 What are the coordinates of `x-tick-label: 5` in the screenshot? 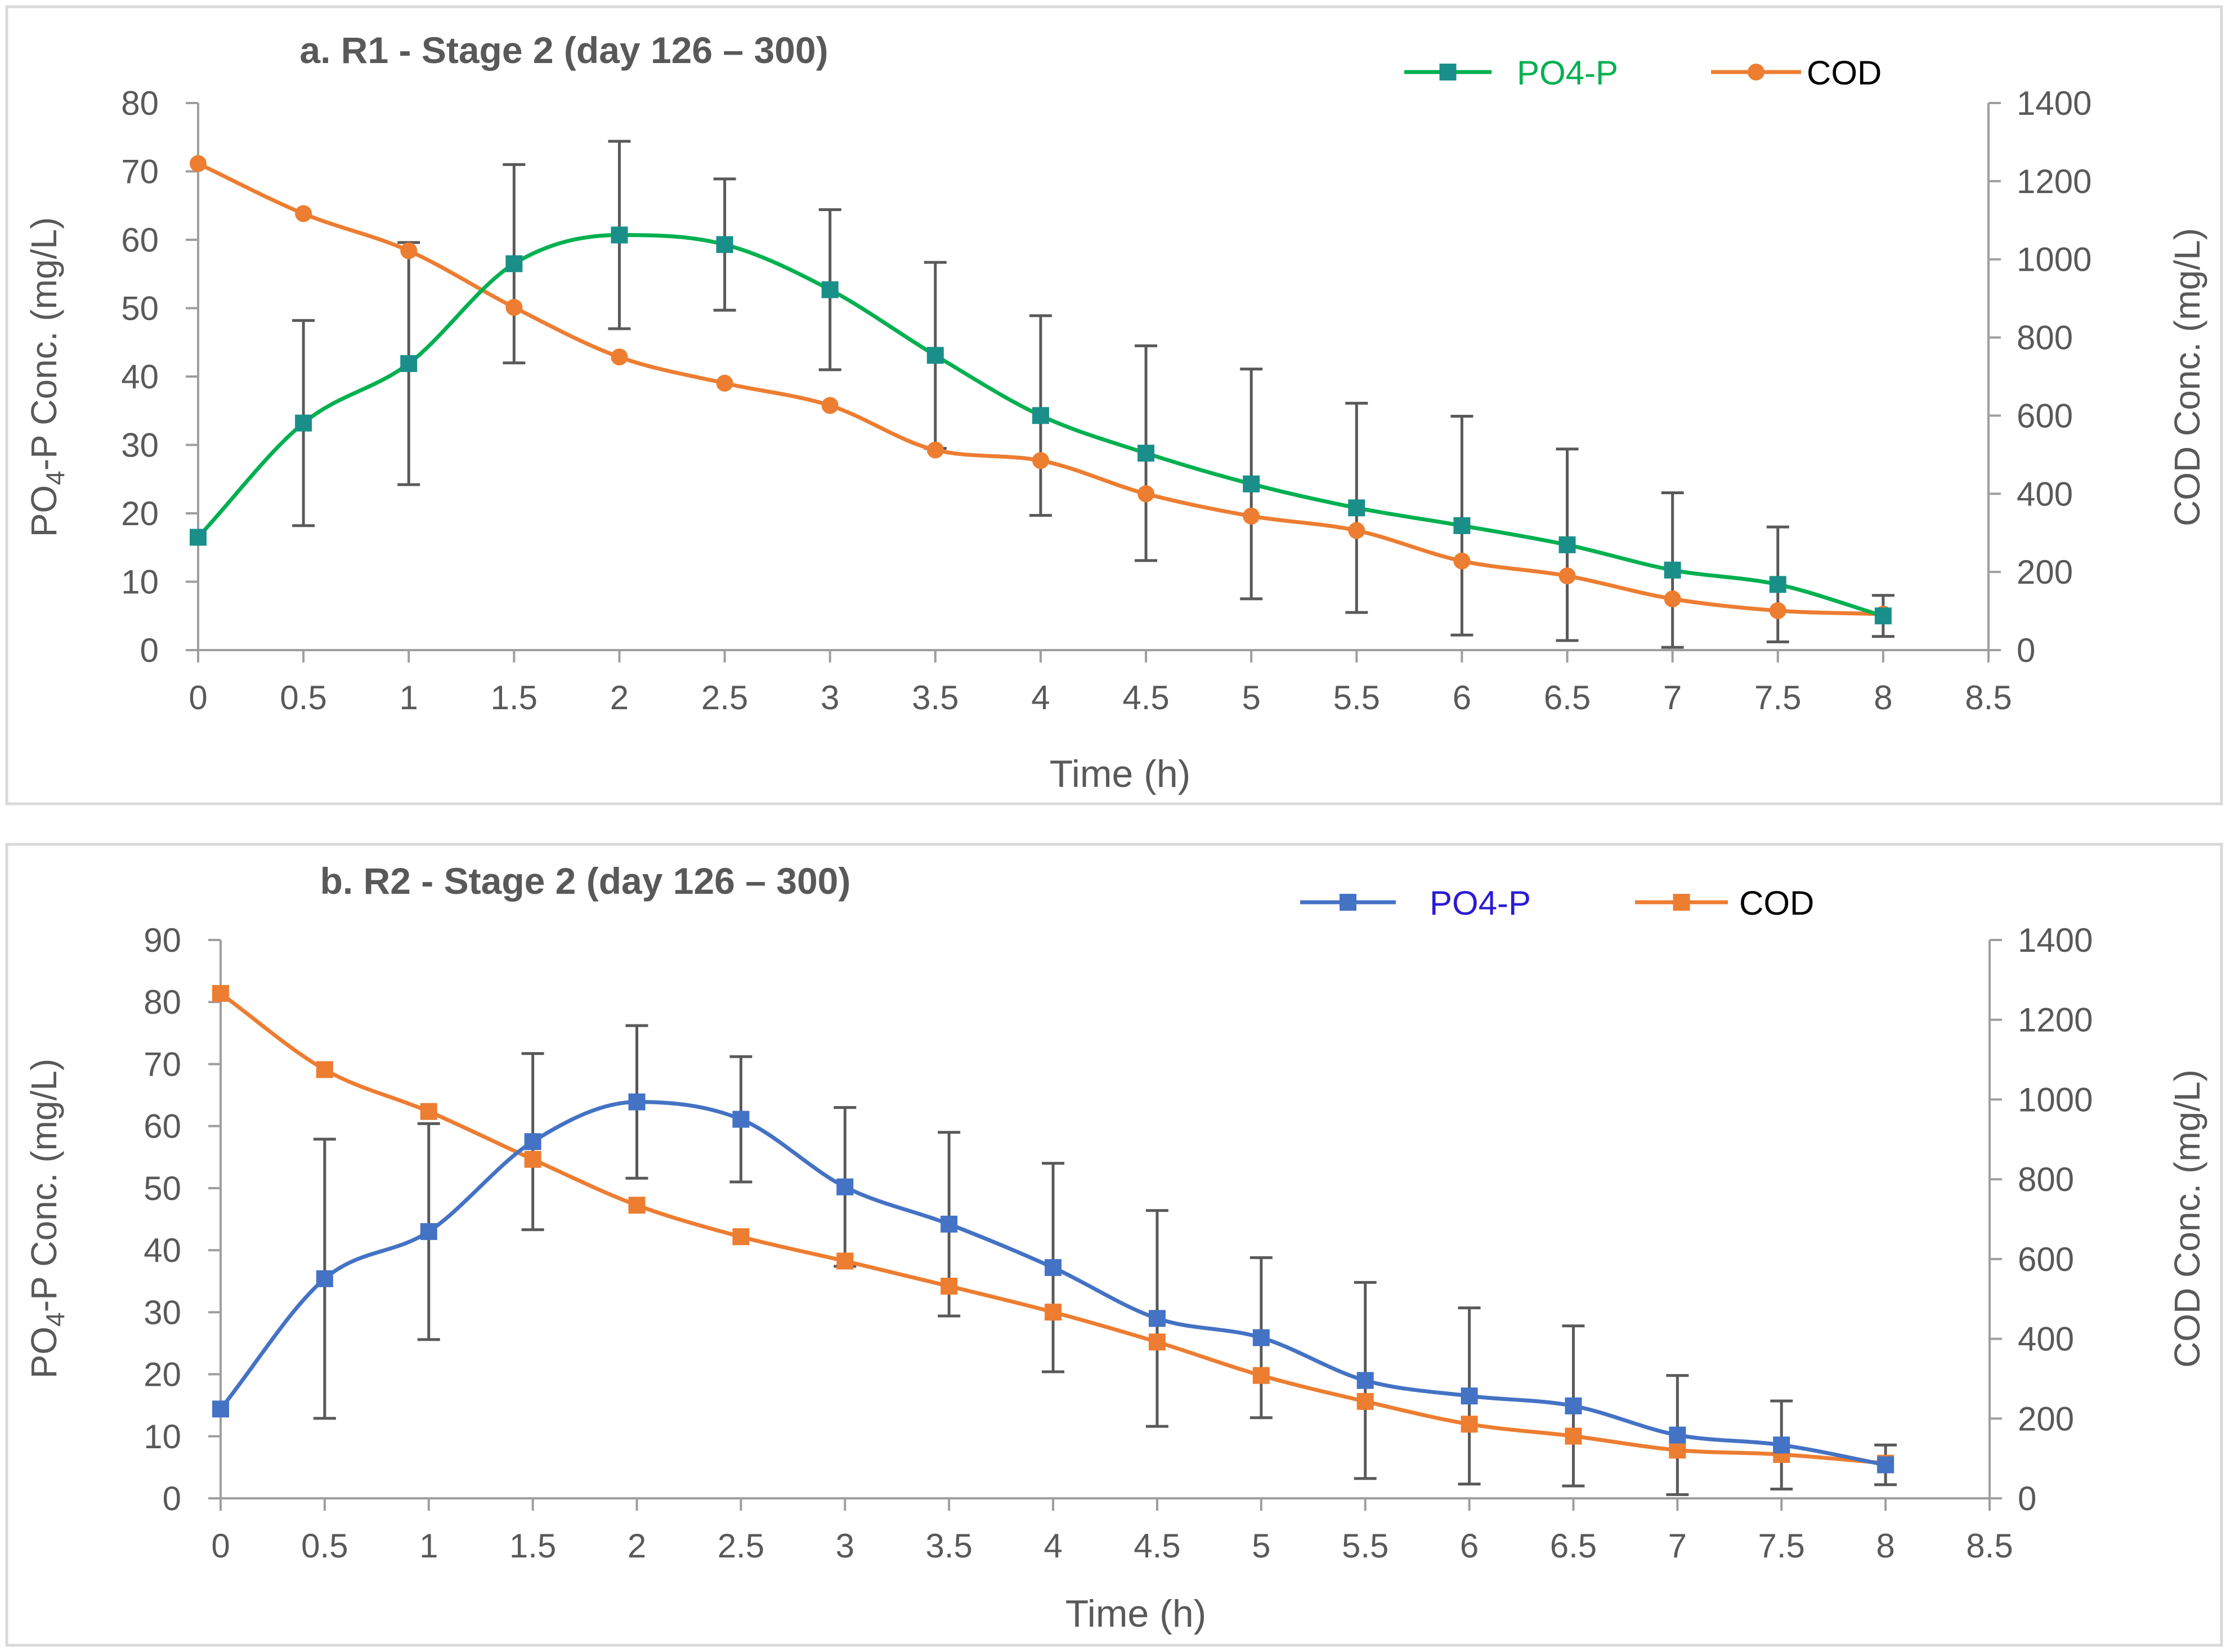 It's located at (1261, 1546).